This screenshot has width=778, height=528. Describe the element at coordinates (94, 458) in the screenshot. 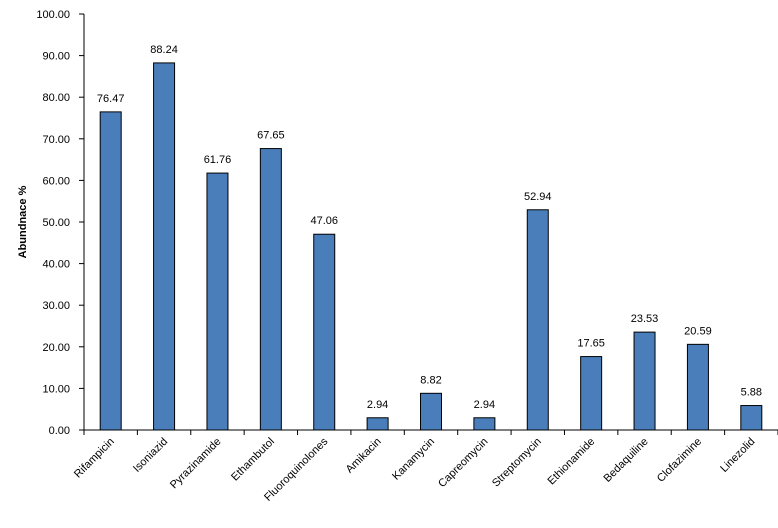

I see `x-tick-label-rifampicin: Rifampicin` at that location.